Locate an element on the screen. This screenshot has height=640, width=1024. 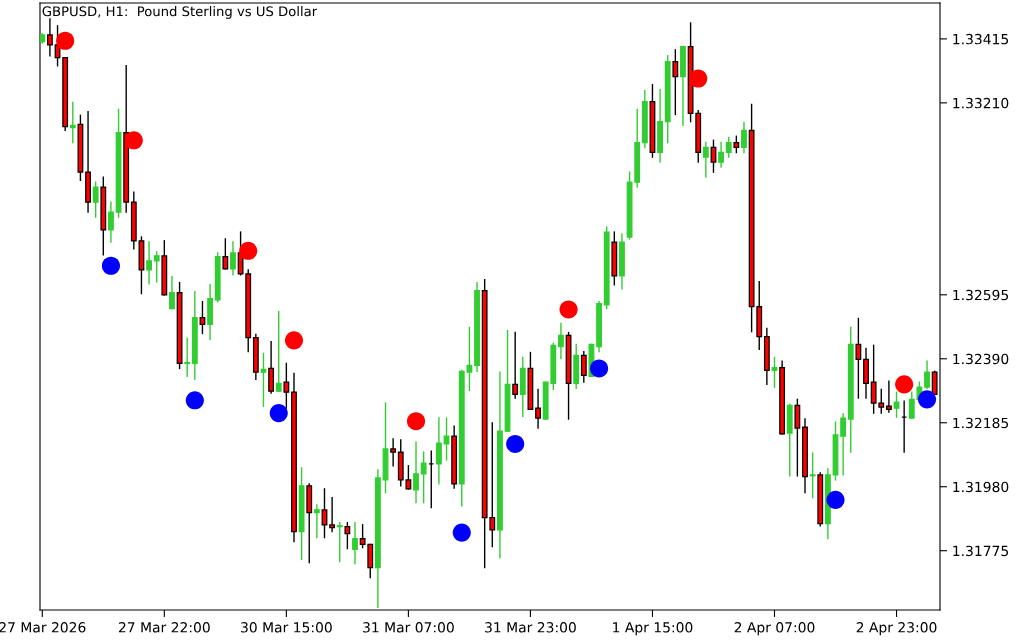
x-tick-label: 31 Mar 23:00 is located at coordinates (530, 627).